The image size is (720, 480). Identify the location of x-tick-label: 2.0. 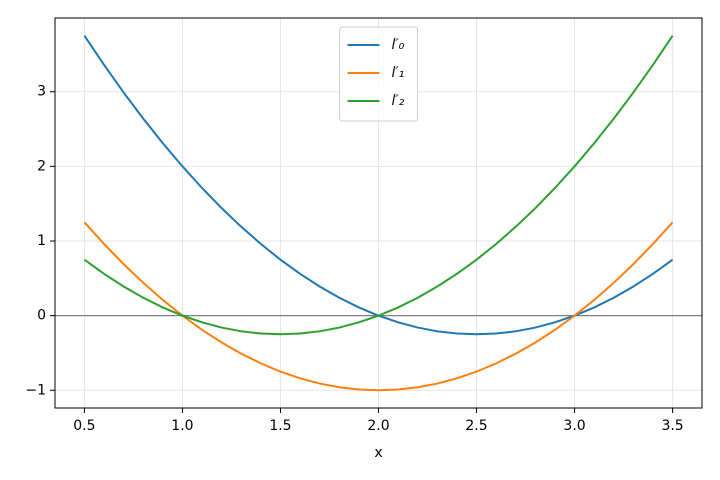
(378, 426).